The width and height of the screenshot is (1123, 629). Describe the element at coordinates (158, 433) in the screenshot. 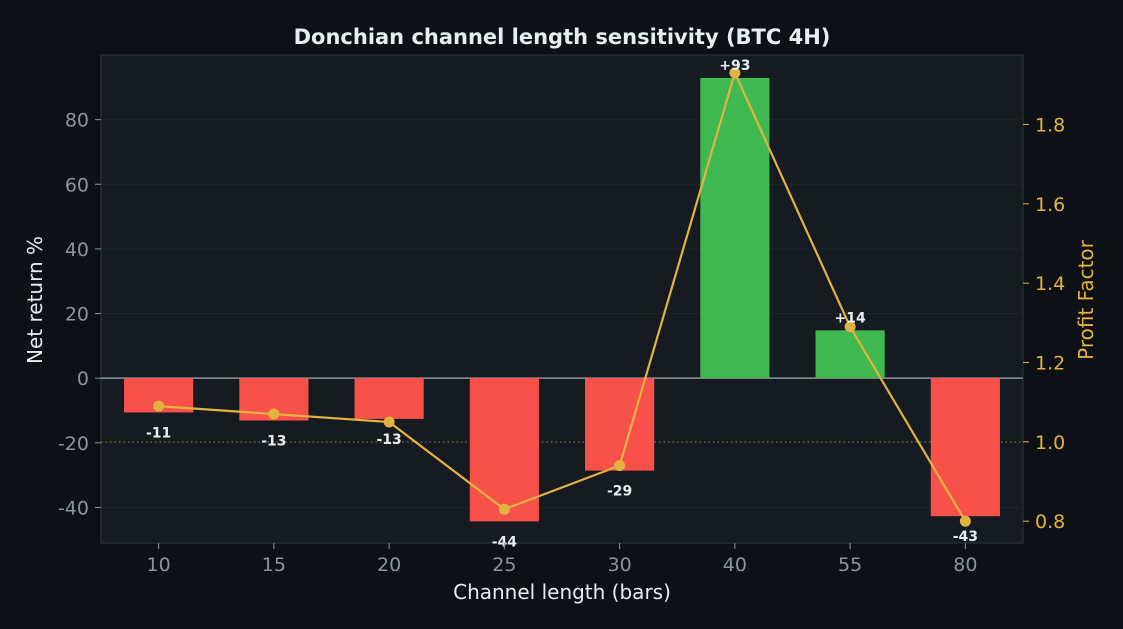

I see `bar-value-label: -11` at that location.